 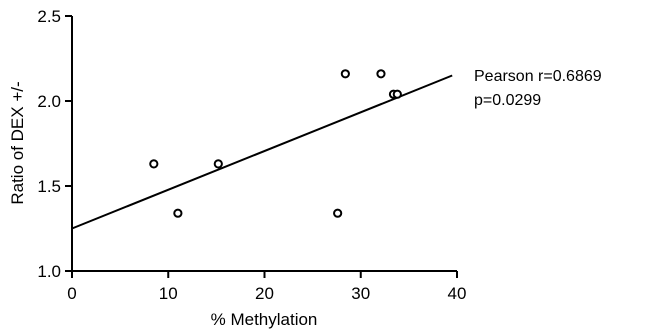 What do you see at coordinates (49, 186) in the screenshot?
I see `y-tick-label: 1.5` at bounding box center [49, 186].